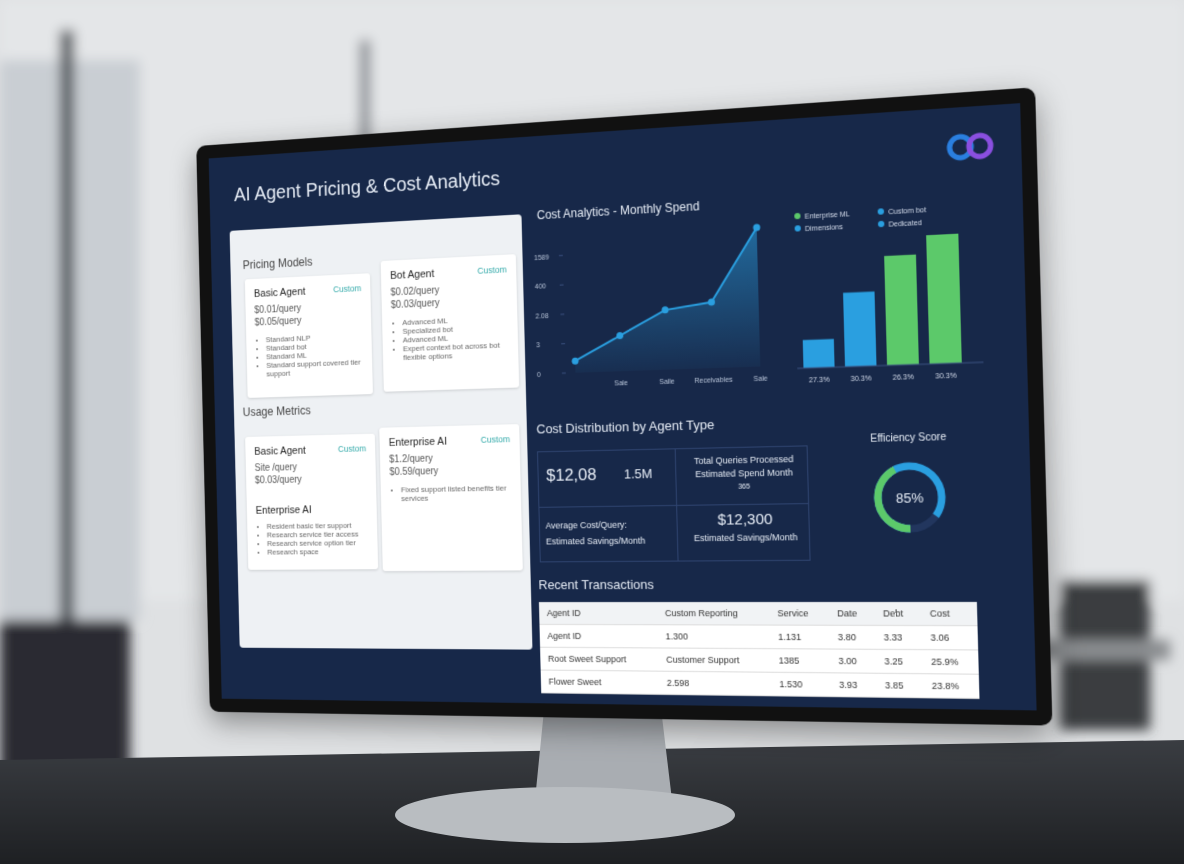  Describe the element at coordinates (853, 685) in the screenshot. I see `table-cell: 3.93` at that location.